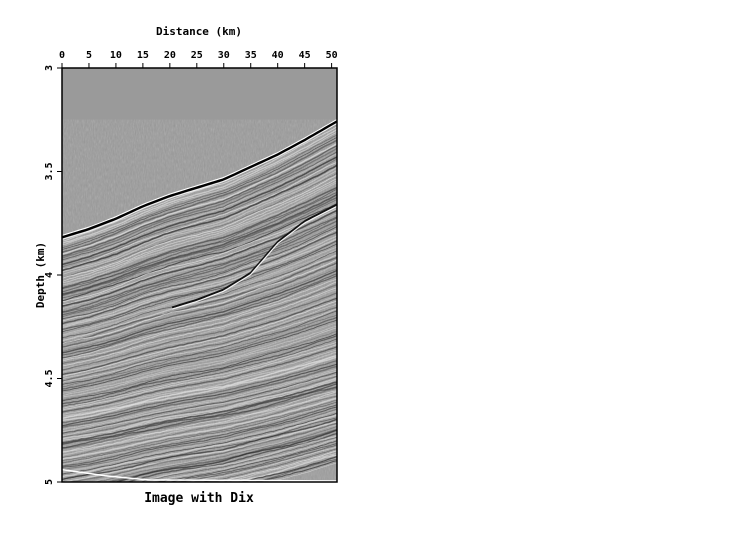 The width and height of the screenshot is (737, 552). What do you see at coordinates (62, 55) in the screenshot?
I see `x-tick-label: 0` at bounding box center [62, 55].